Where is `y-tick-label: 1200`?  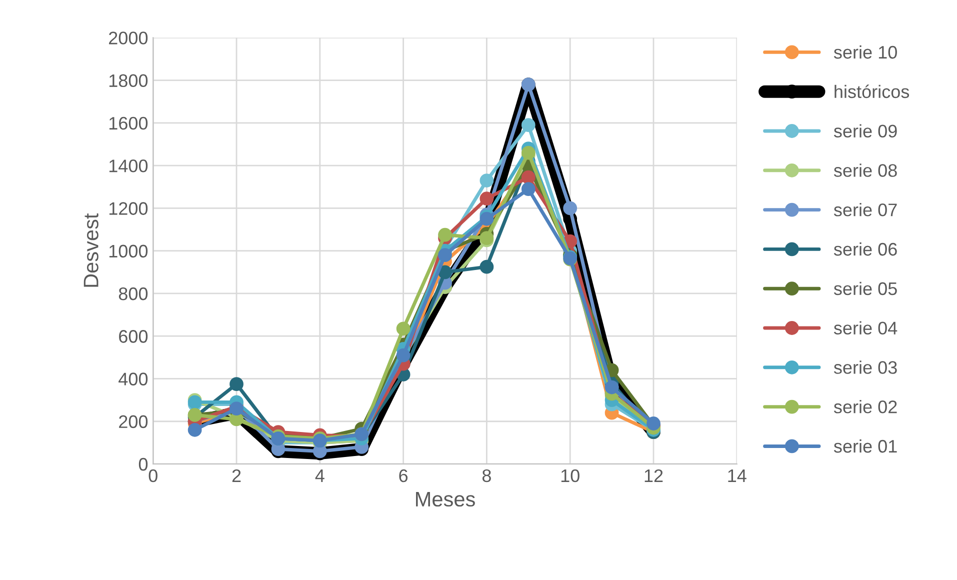
y-tick-label: 1200 is located at coordinates (128, 208).